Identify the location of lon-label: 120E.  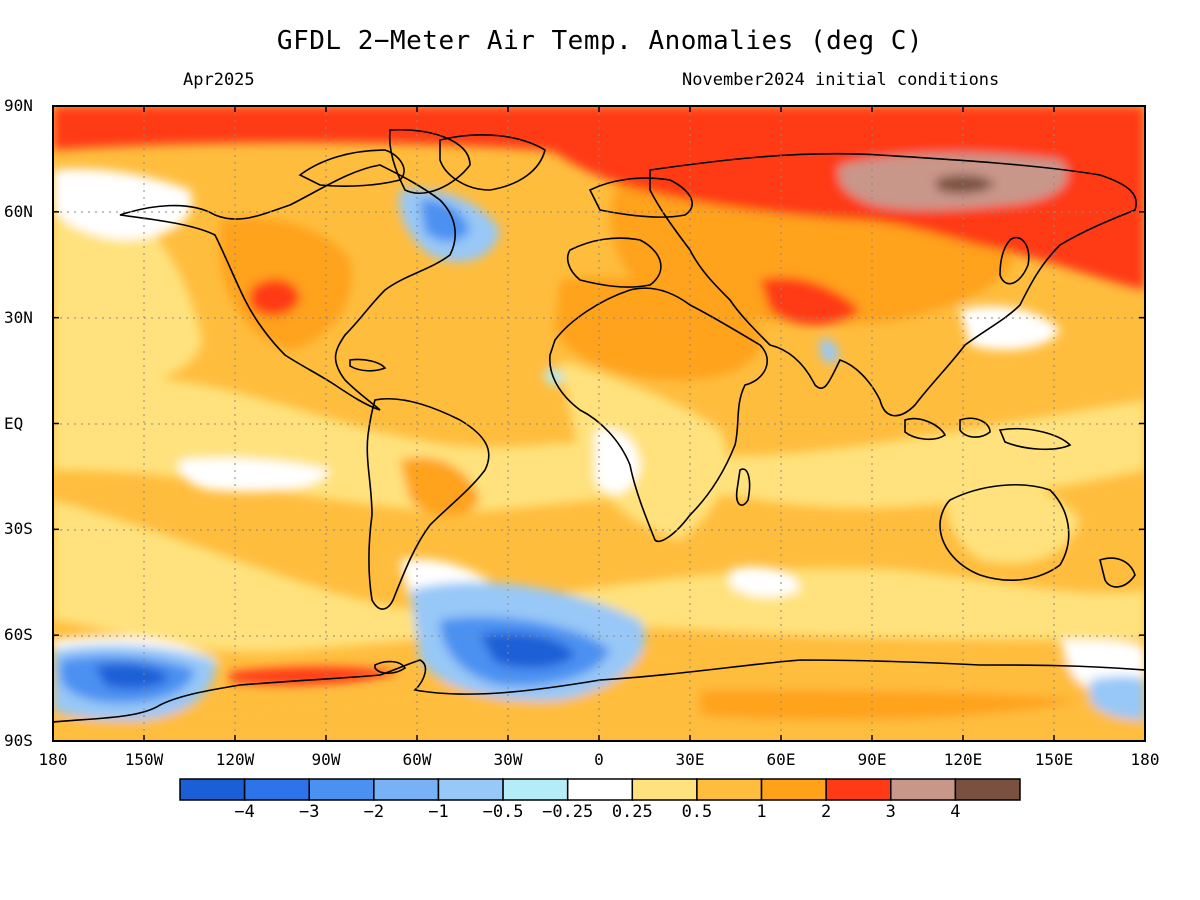
(963, 759).